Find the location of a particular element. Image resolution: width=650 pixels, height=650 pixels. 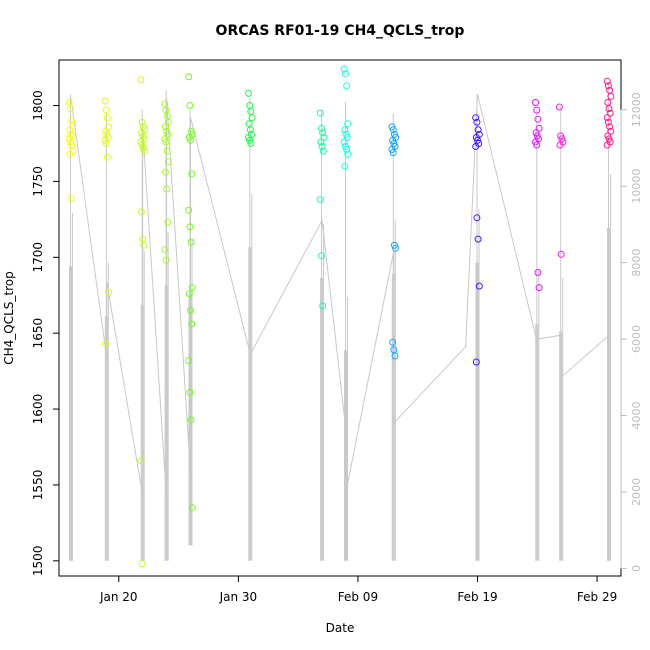

y2-tick-label: 0 is located at coordinates (636, 568).